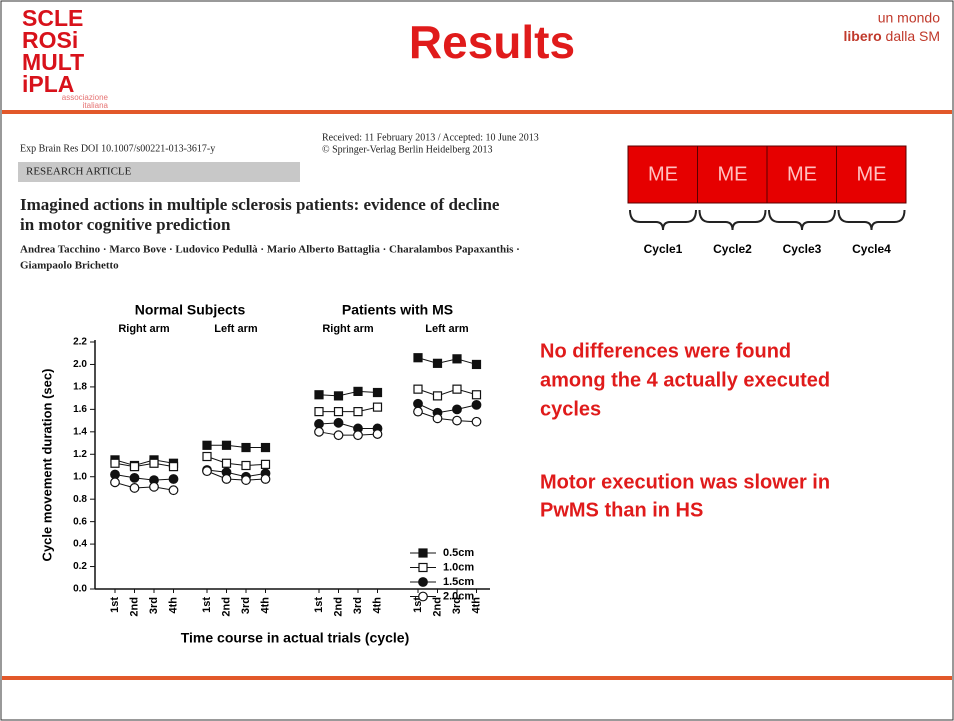  What do you see at coordinates (295, 638) in the screenshot?
I see `x-axis-label: Time course in actual trials (cycle)` at bounding box center [295, 638].